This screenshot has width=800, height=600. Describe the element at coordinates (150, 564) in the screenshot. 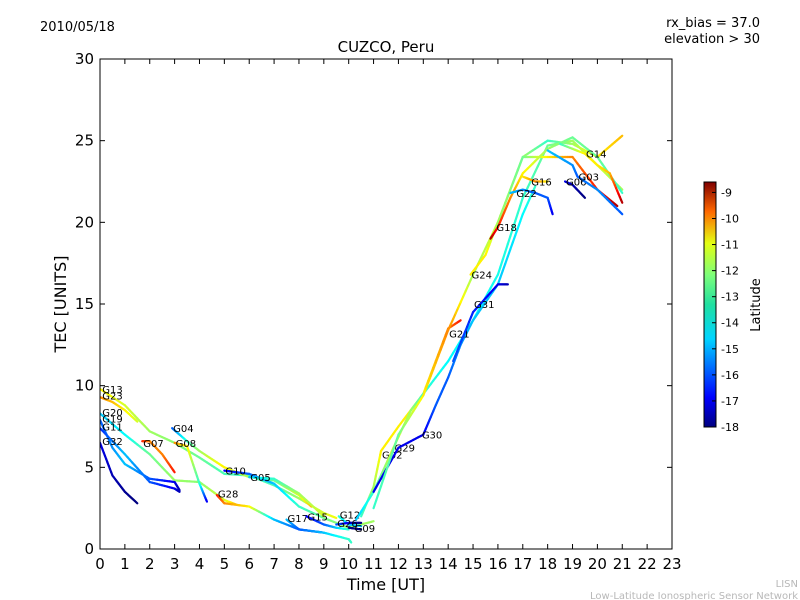

I see `x-tick-label: 2` at that location.